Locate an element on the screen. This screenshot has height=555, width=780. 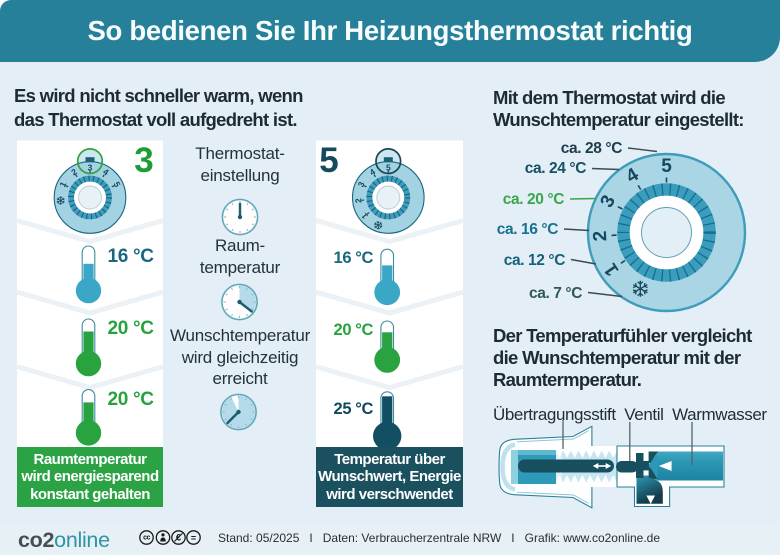
svg-text: cc is located at coordinates (146, 538).